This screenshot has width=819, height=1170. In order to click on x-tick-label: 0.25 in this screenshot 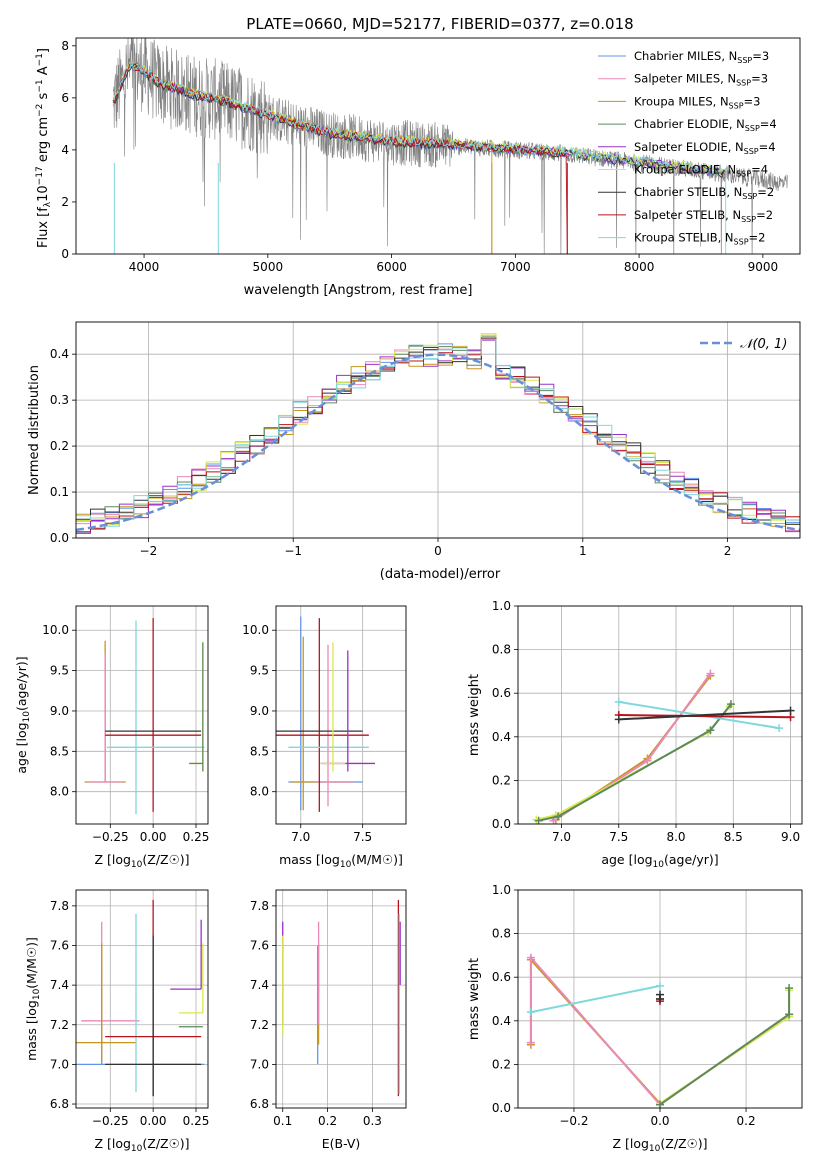, I will do `click(196, 837)`.